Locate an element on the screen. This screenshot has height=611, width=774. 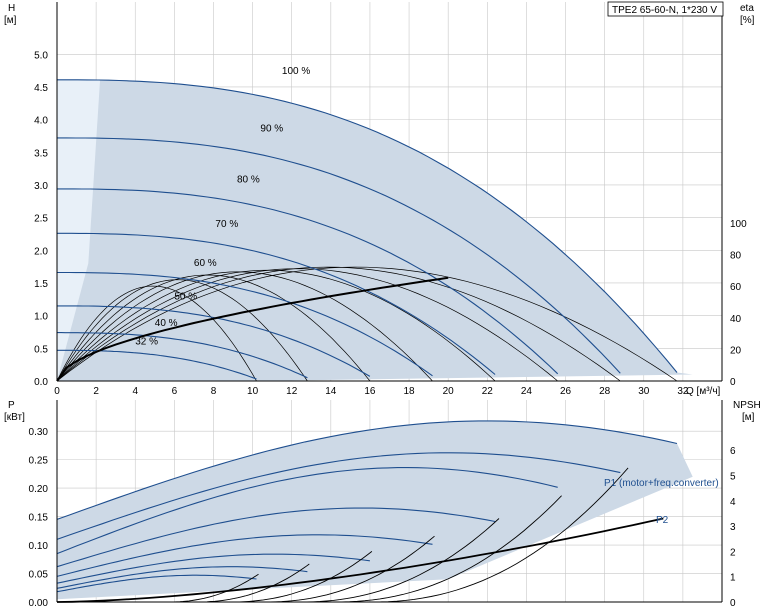
model-label-box is located at coordinates (665, 9).